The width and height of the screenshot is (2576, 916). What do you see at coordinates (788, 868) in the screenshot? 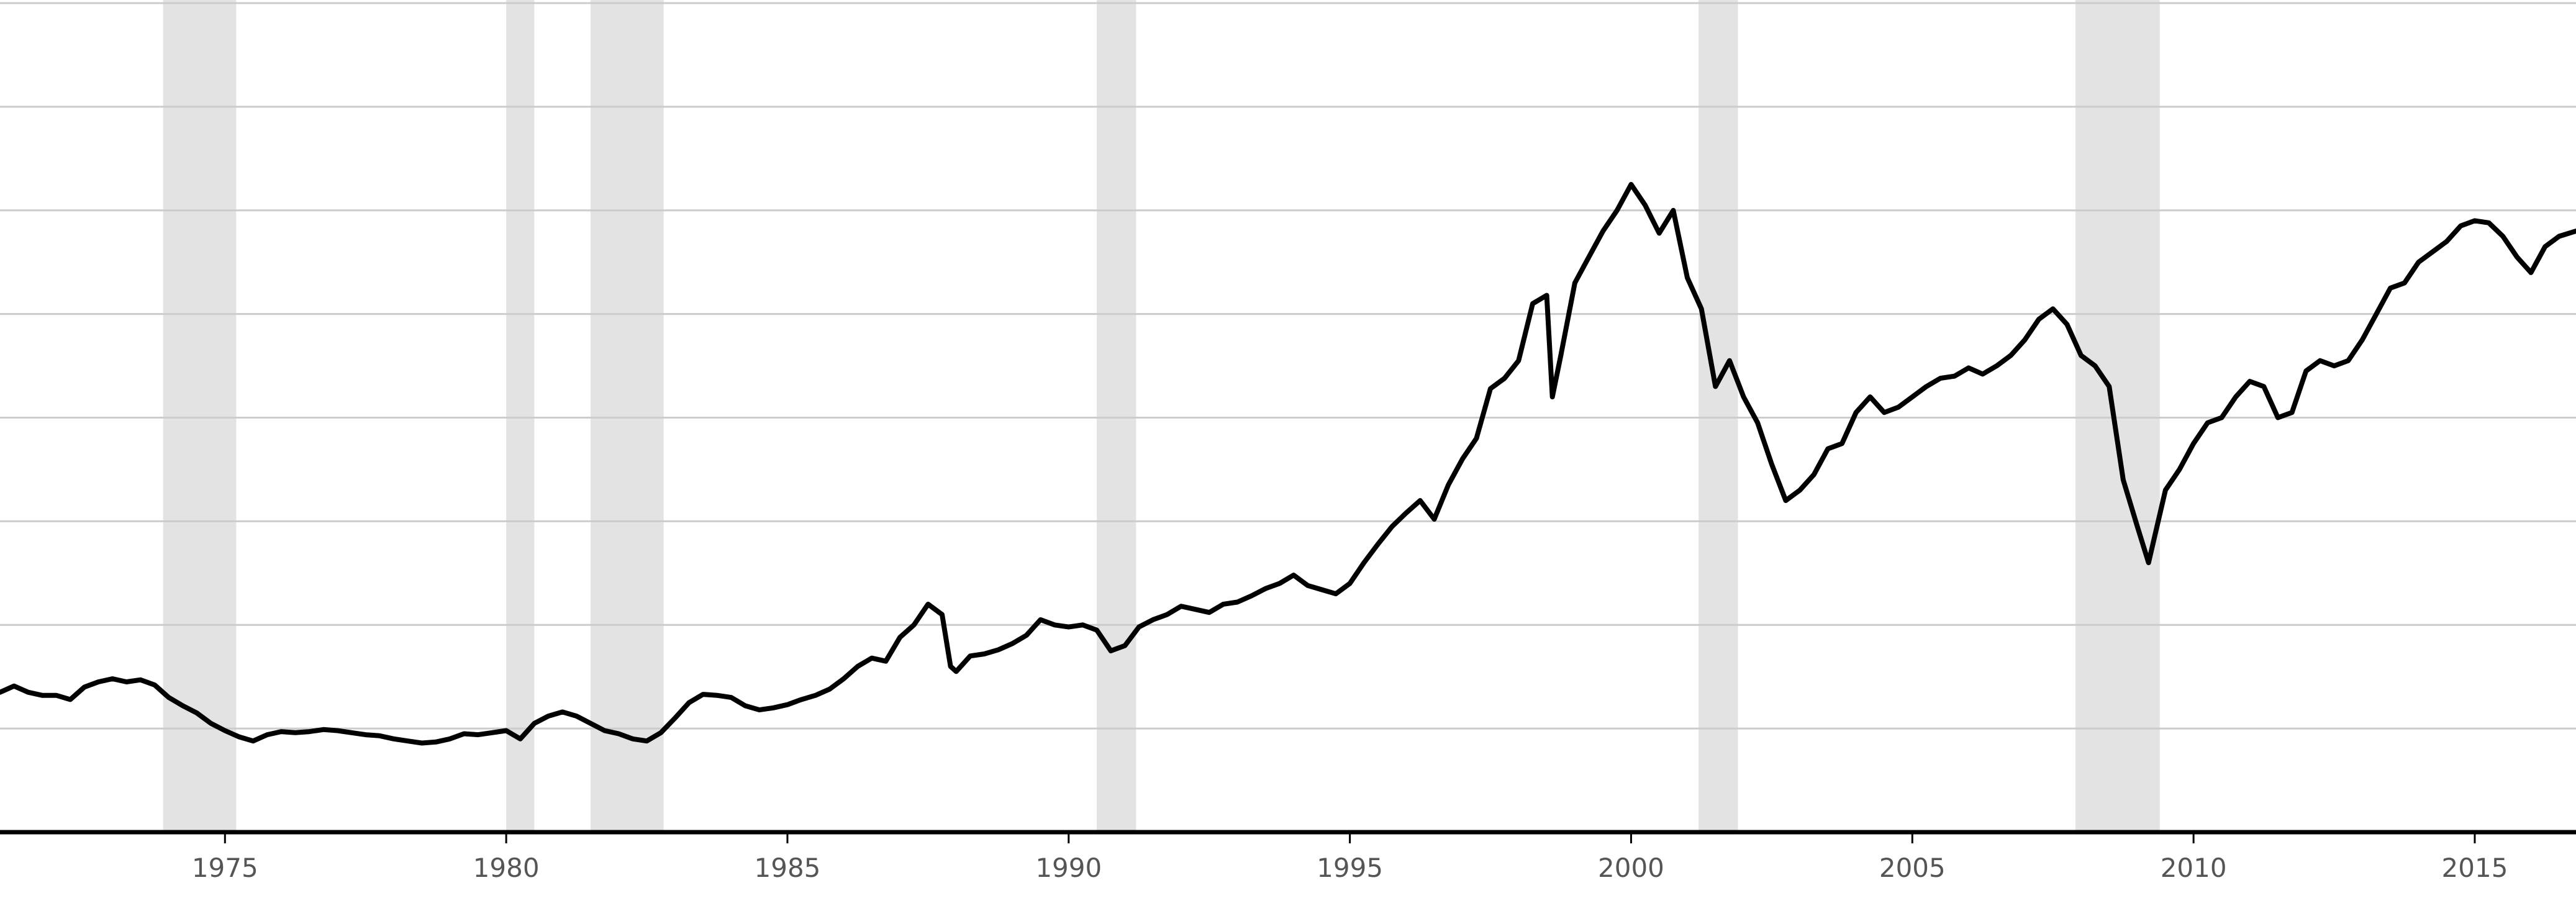
I see `x-tick-label-2: 1985` at bounding box center [788, 868].